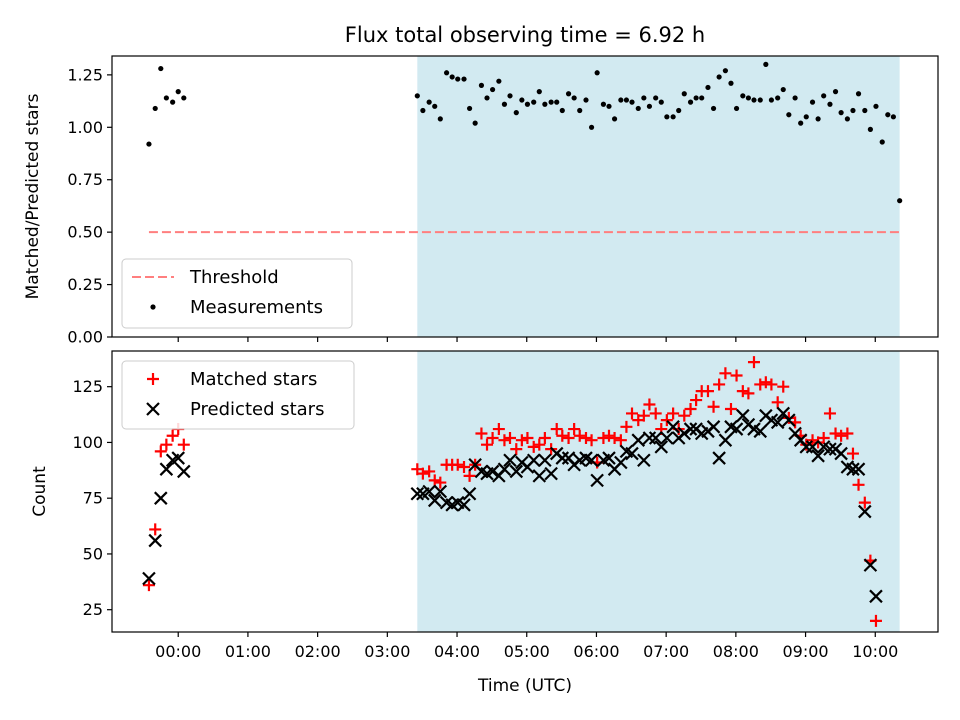  Describe the element at coordinates (85, 284) in the screenshot. I see `top-y-tick-label: 0.25` at that location.